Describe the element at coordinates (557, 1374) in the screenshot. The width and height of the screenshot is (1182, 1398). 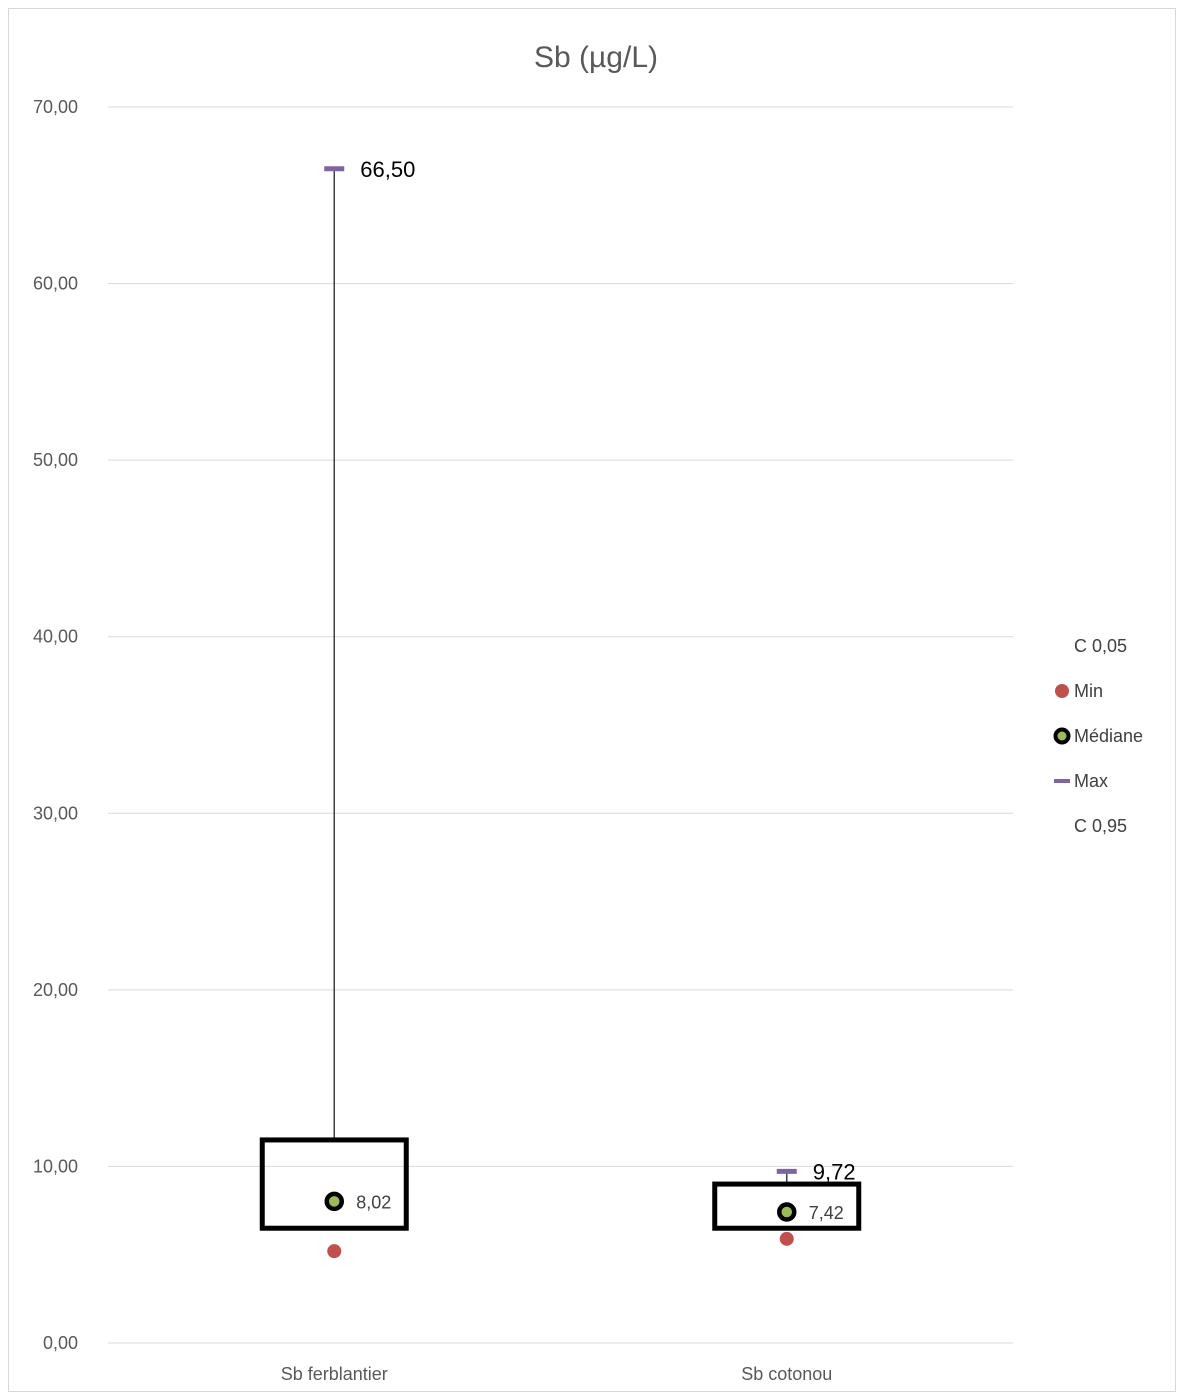
I see `x-axis-ticks: Sb ferblantier Sb cotonou` at that location.